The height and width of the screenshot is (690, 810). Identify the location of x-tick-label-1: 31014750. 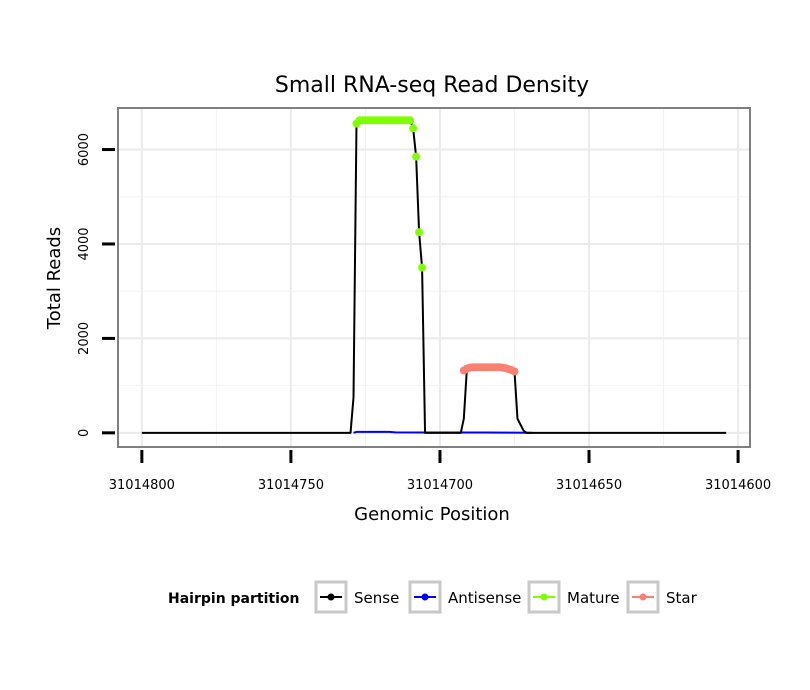
(291, 485).